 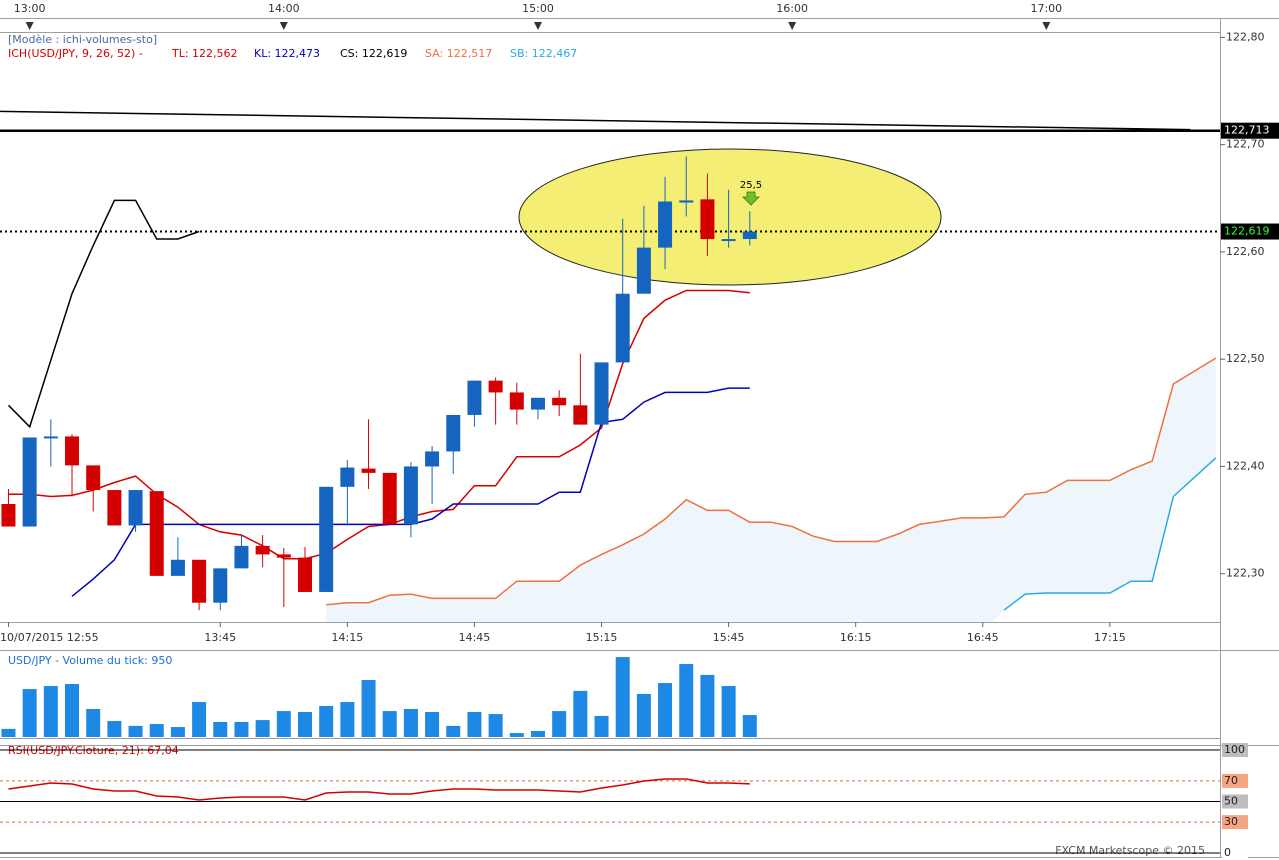 What do you see at coordinates (103, 314) in the screenshot?
I see `indicator-line` at bounding box center [103, 314].